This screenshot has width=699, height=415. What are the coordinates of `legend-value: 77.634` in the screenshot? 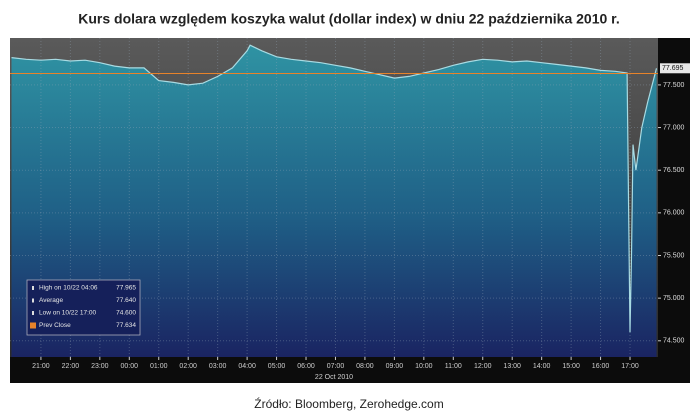 It's located at (126, 325).